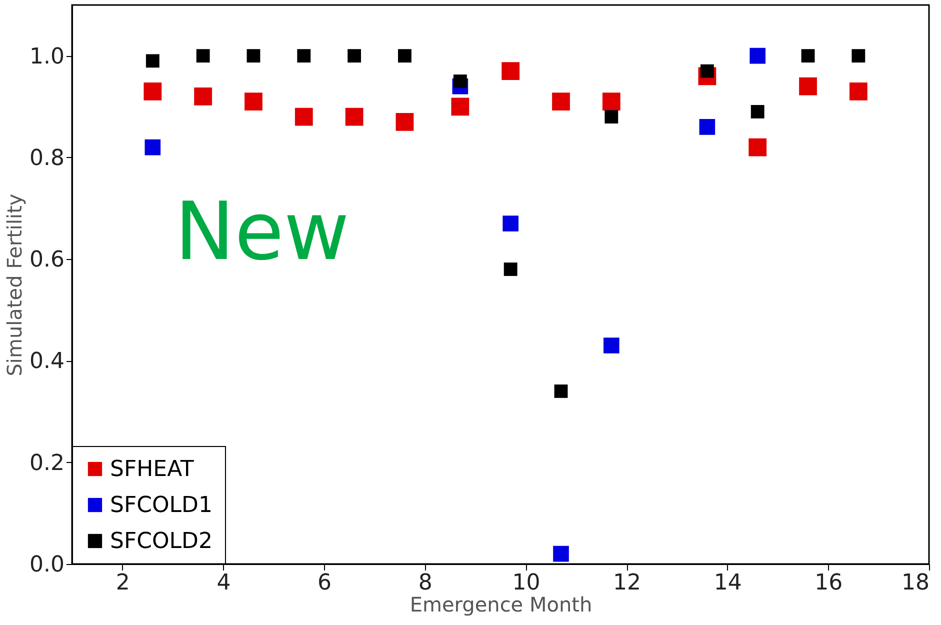  What do you see at coordinates (47, 565) in the screenshot?
I see `y-tick-label: 0.0` at bounding box center [47, 565].